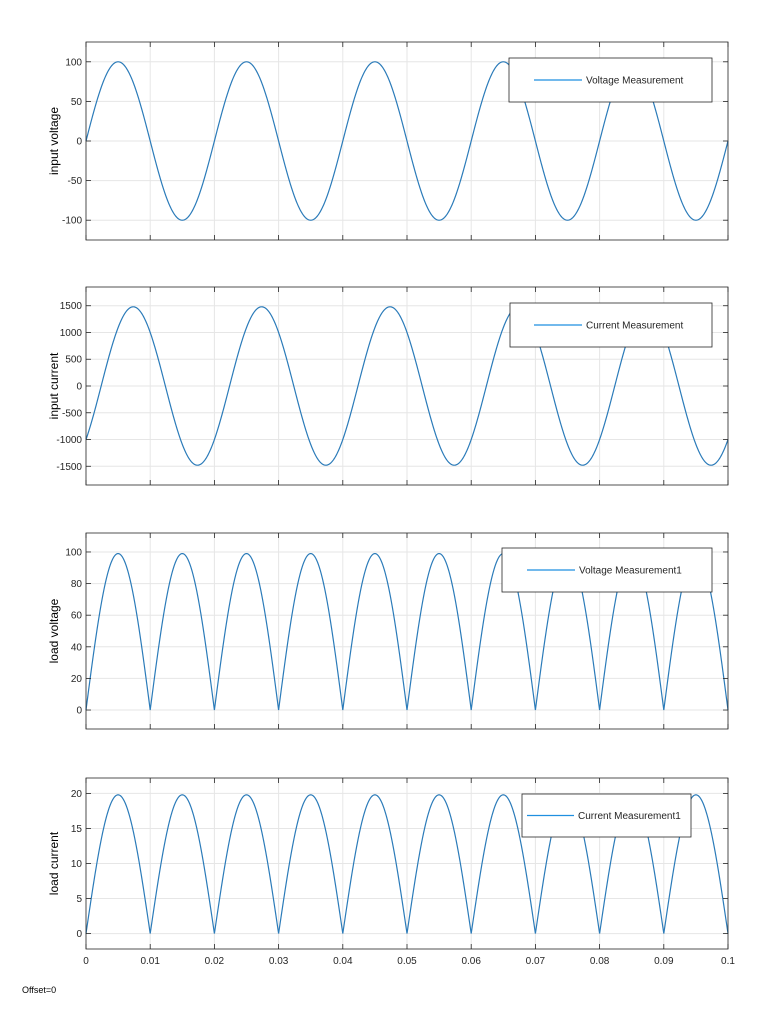  What do you see at coordinates (54, 385) in the screenshot?
I see `y-axis-label: input current` at bounding box center [54, 385].